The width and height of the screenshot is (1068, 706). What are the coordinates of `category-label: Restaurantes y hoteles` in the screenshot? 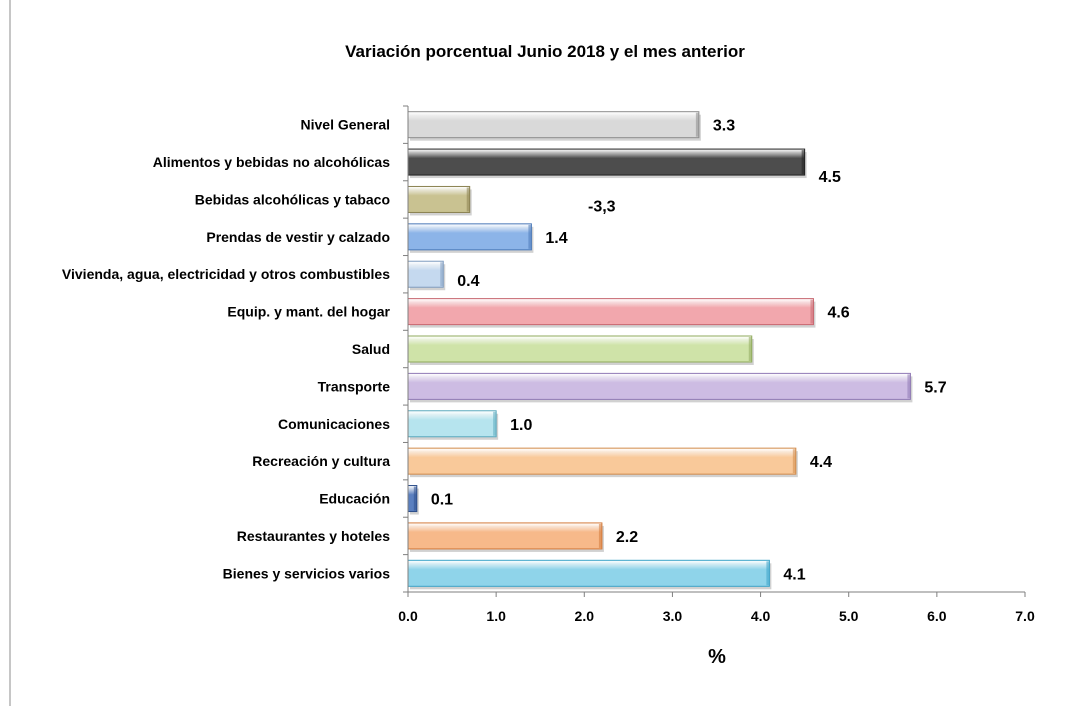 It's located at (313, 536).